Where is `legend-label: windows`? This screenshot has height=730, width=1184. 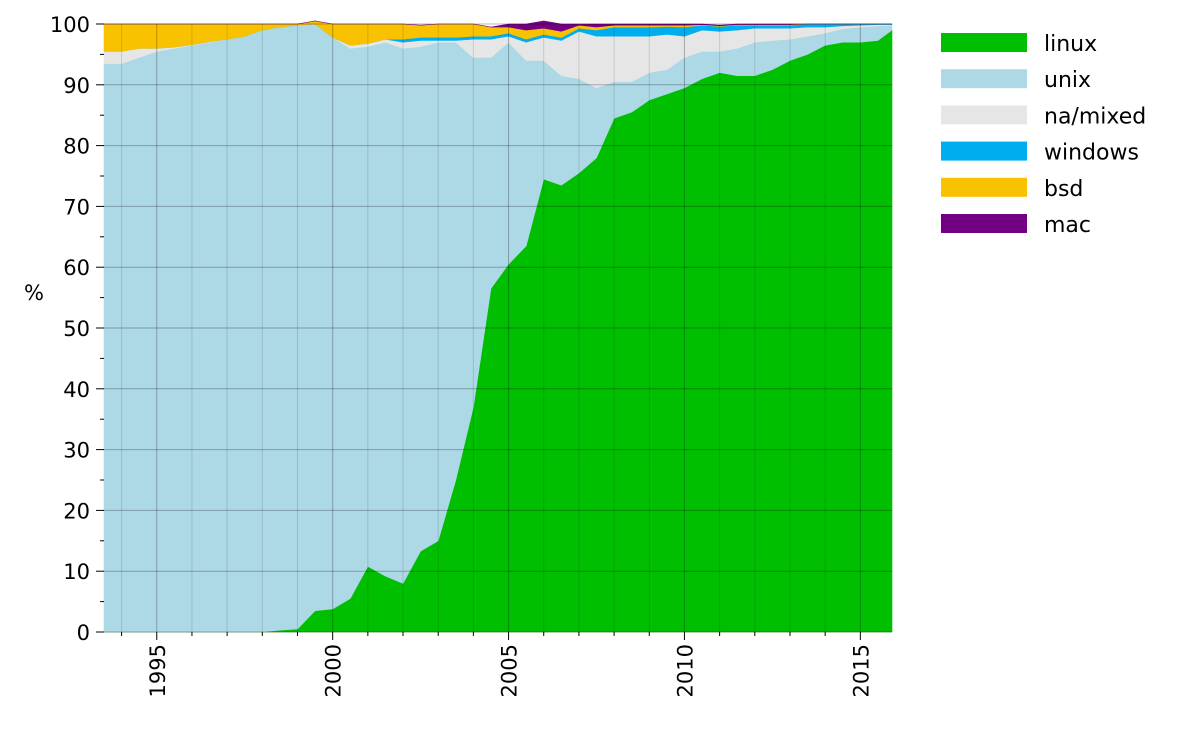 legend-label: windows is located at coordinates (1091, 153).